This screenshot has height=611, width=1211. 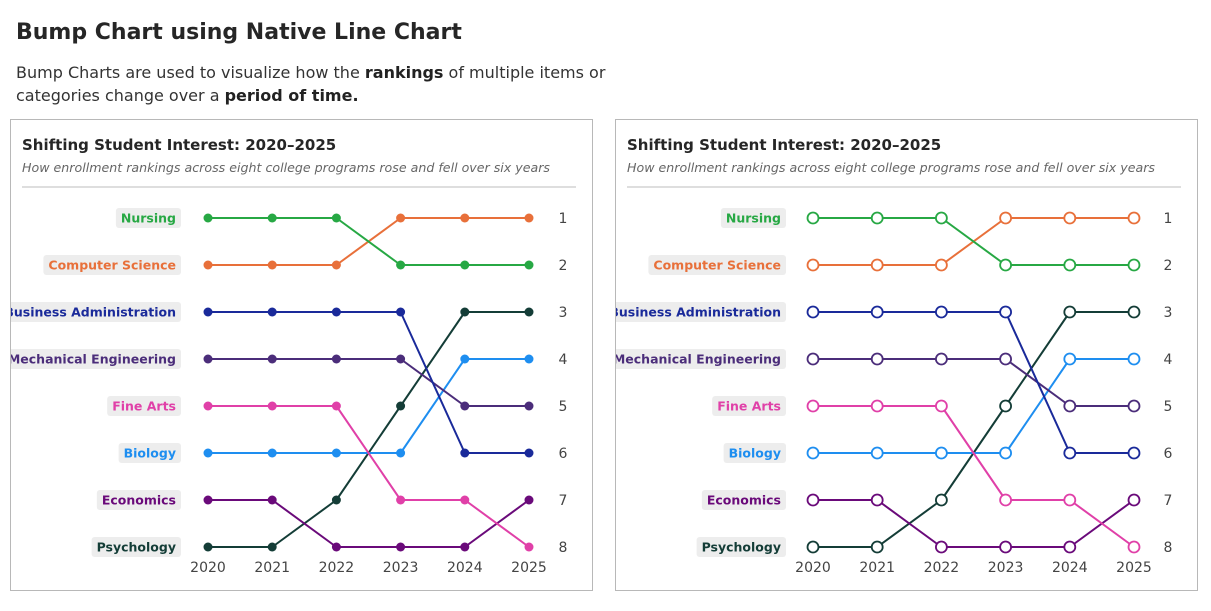 What do you see at coordinates (563, 360) in the screenshot?
I see `y-tick-label: 4` at bounding box center [563, 360].